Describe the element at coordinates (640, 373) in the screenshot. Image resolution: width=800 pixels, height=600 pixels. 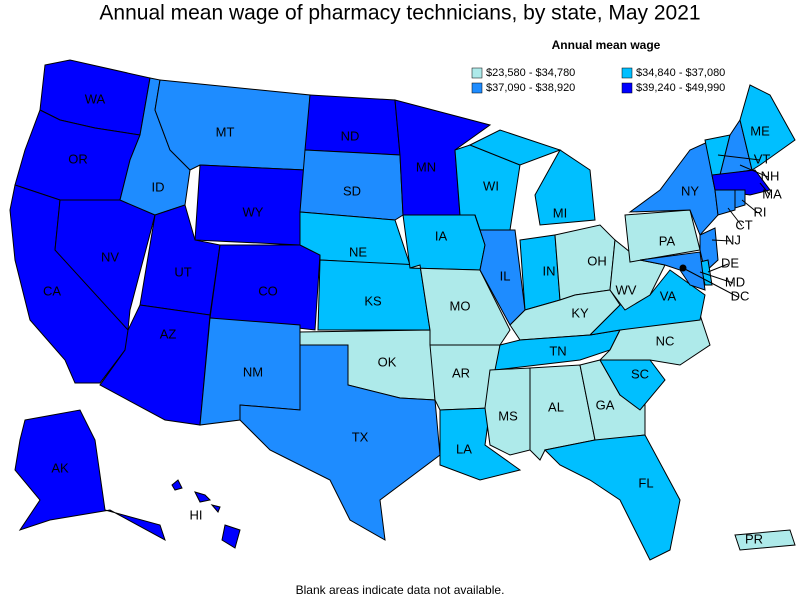
I see `state-label: SC` at that location.